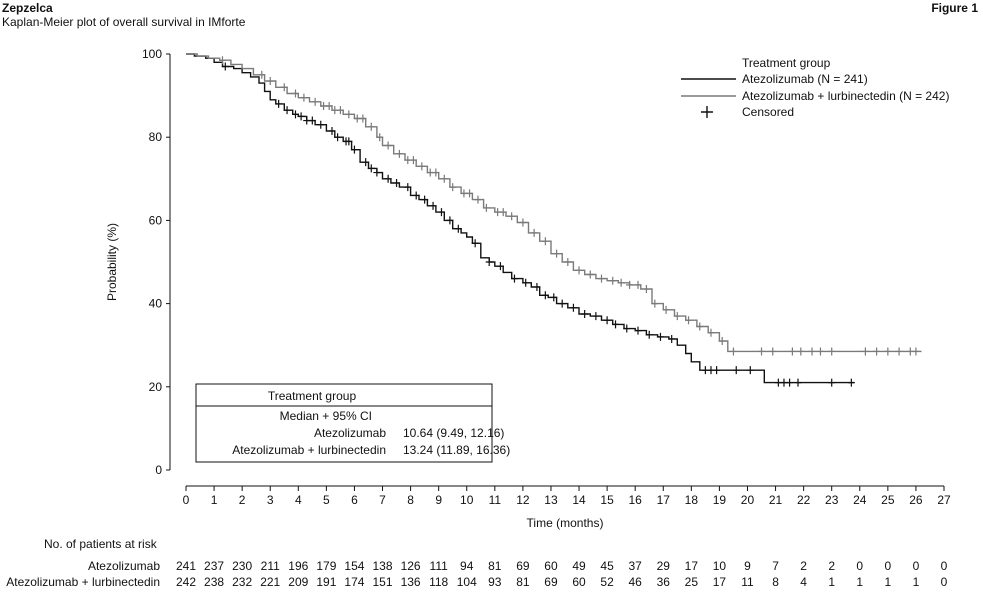 The width and height of the screenshot is (983, 592). What do you see at coordinates (312, 396) in the screenshot?
I see `summary-box-title: Treatment group` at bounding box center [312, 396].